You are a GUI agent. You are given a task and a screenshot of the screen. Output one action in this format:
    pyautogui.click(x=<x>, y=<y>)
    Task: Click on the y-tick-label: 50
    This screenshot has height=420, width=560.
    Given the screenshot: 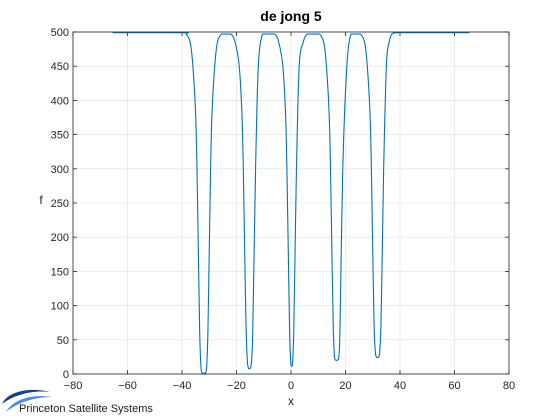 What is the action you would take?
    pyautogui.click(x=63, y=341)
    